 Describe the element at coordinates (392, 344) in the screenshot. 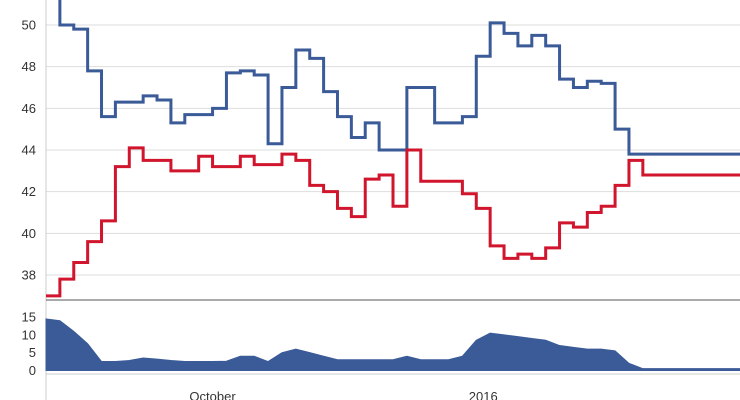

I see `nav-area` at that location.